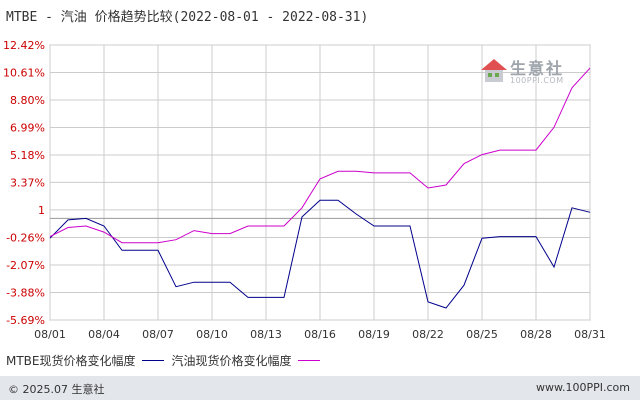 The image size is (640, 400). I want to click on x-tick-label: 08/13, so click(266, 334).